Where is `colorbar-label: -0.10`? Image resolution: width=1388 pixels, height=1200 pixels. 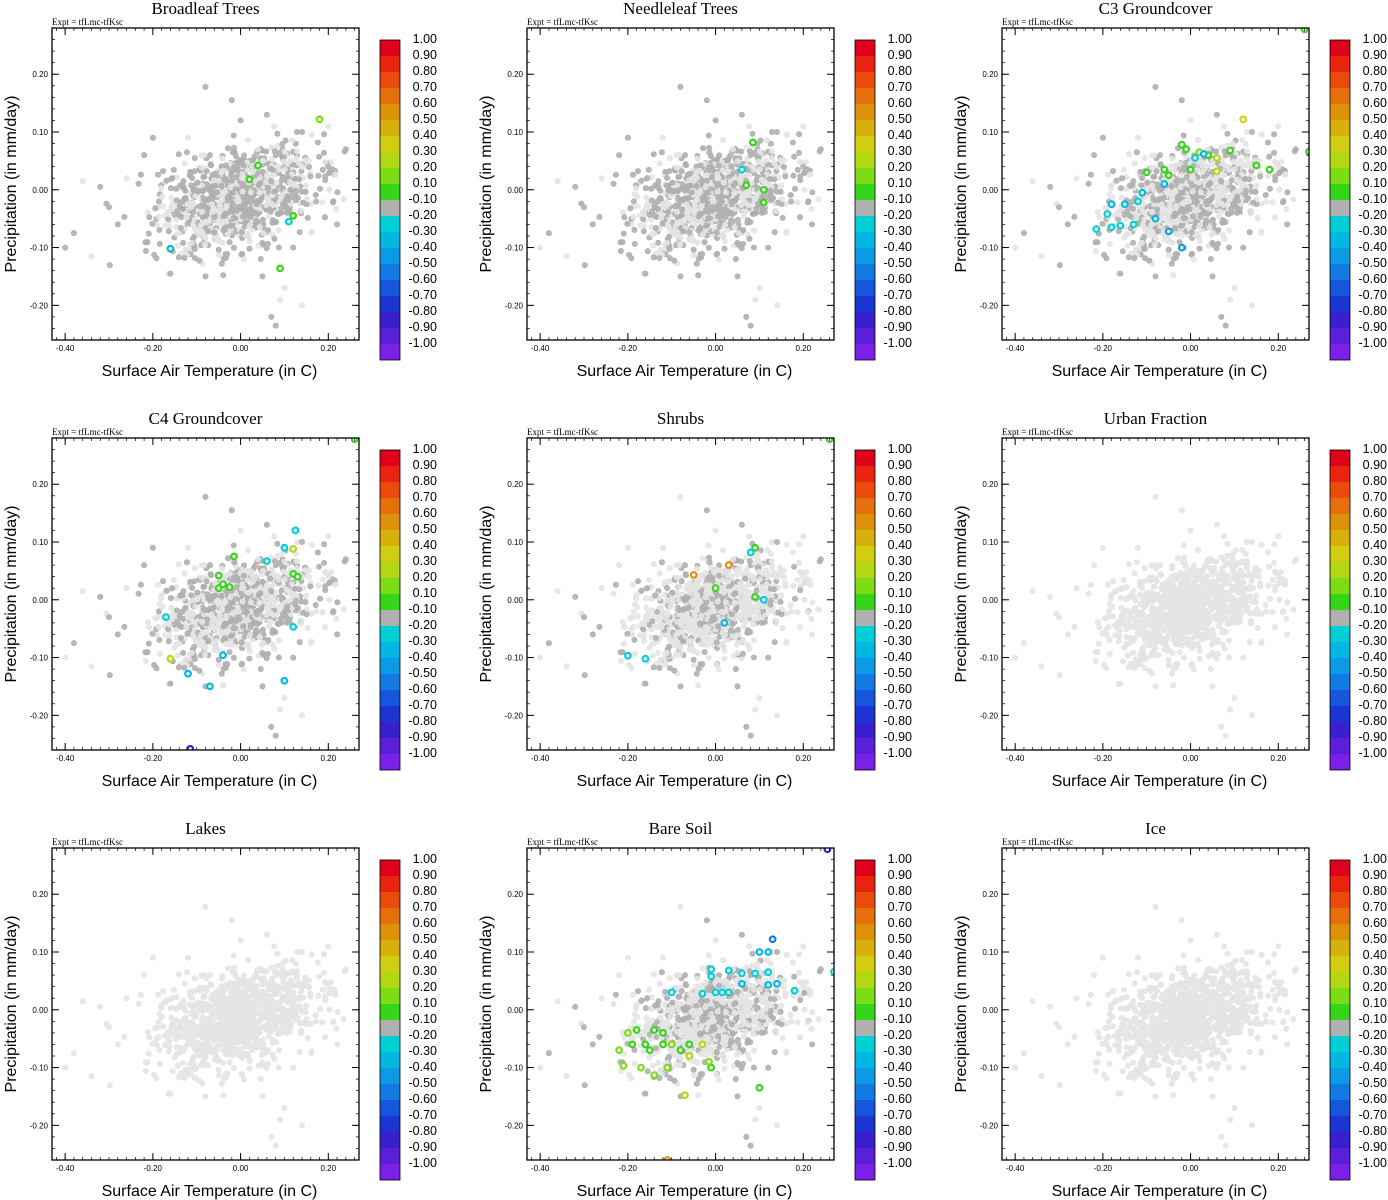 colorbar-label: -0.10 is located at coordinates (898, 199).